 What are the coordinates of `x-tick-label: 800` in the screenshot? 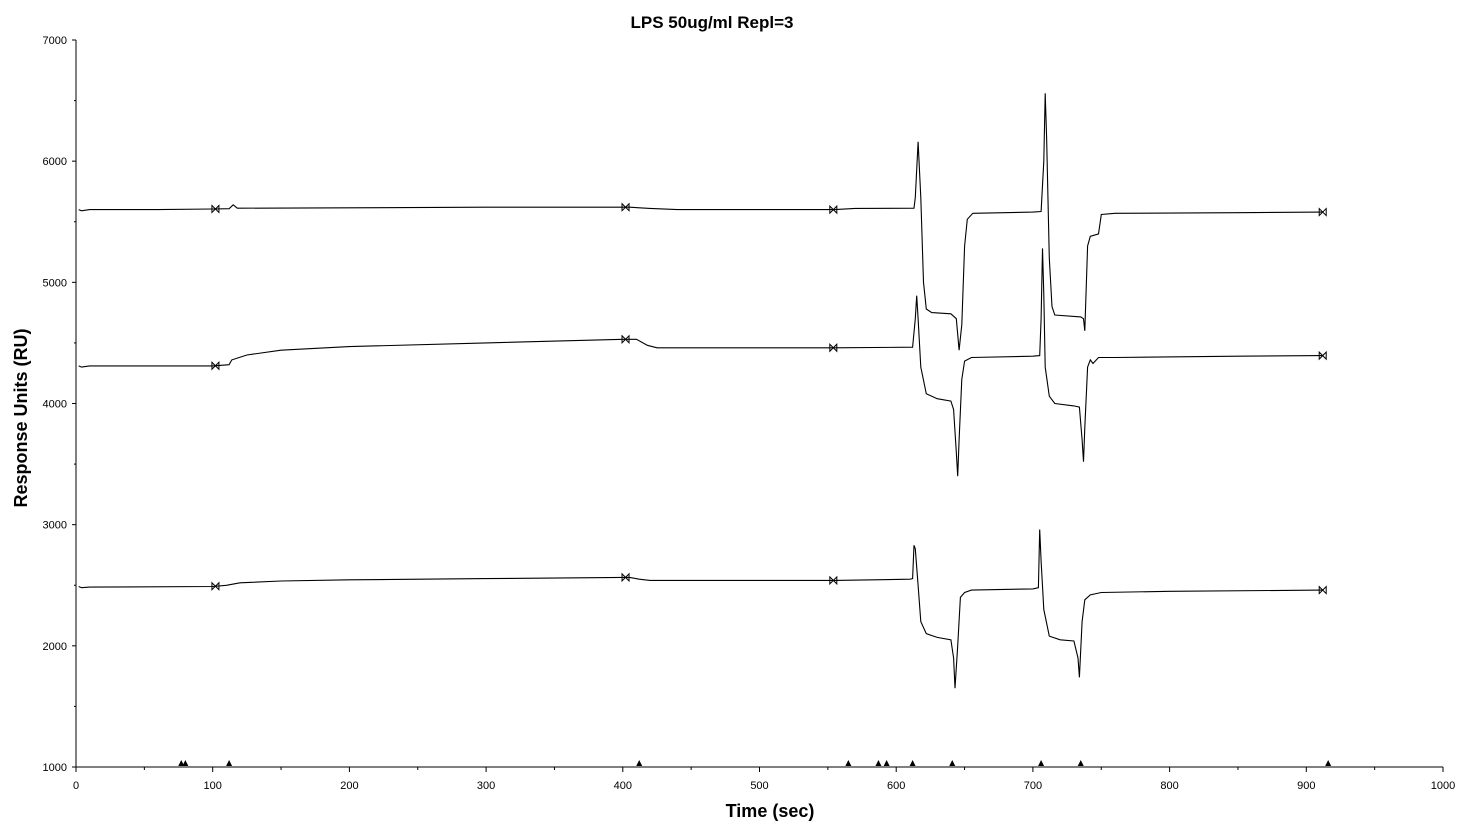 It's located at (1169, 786).